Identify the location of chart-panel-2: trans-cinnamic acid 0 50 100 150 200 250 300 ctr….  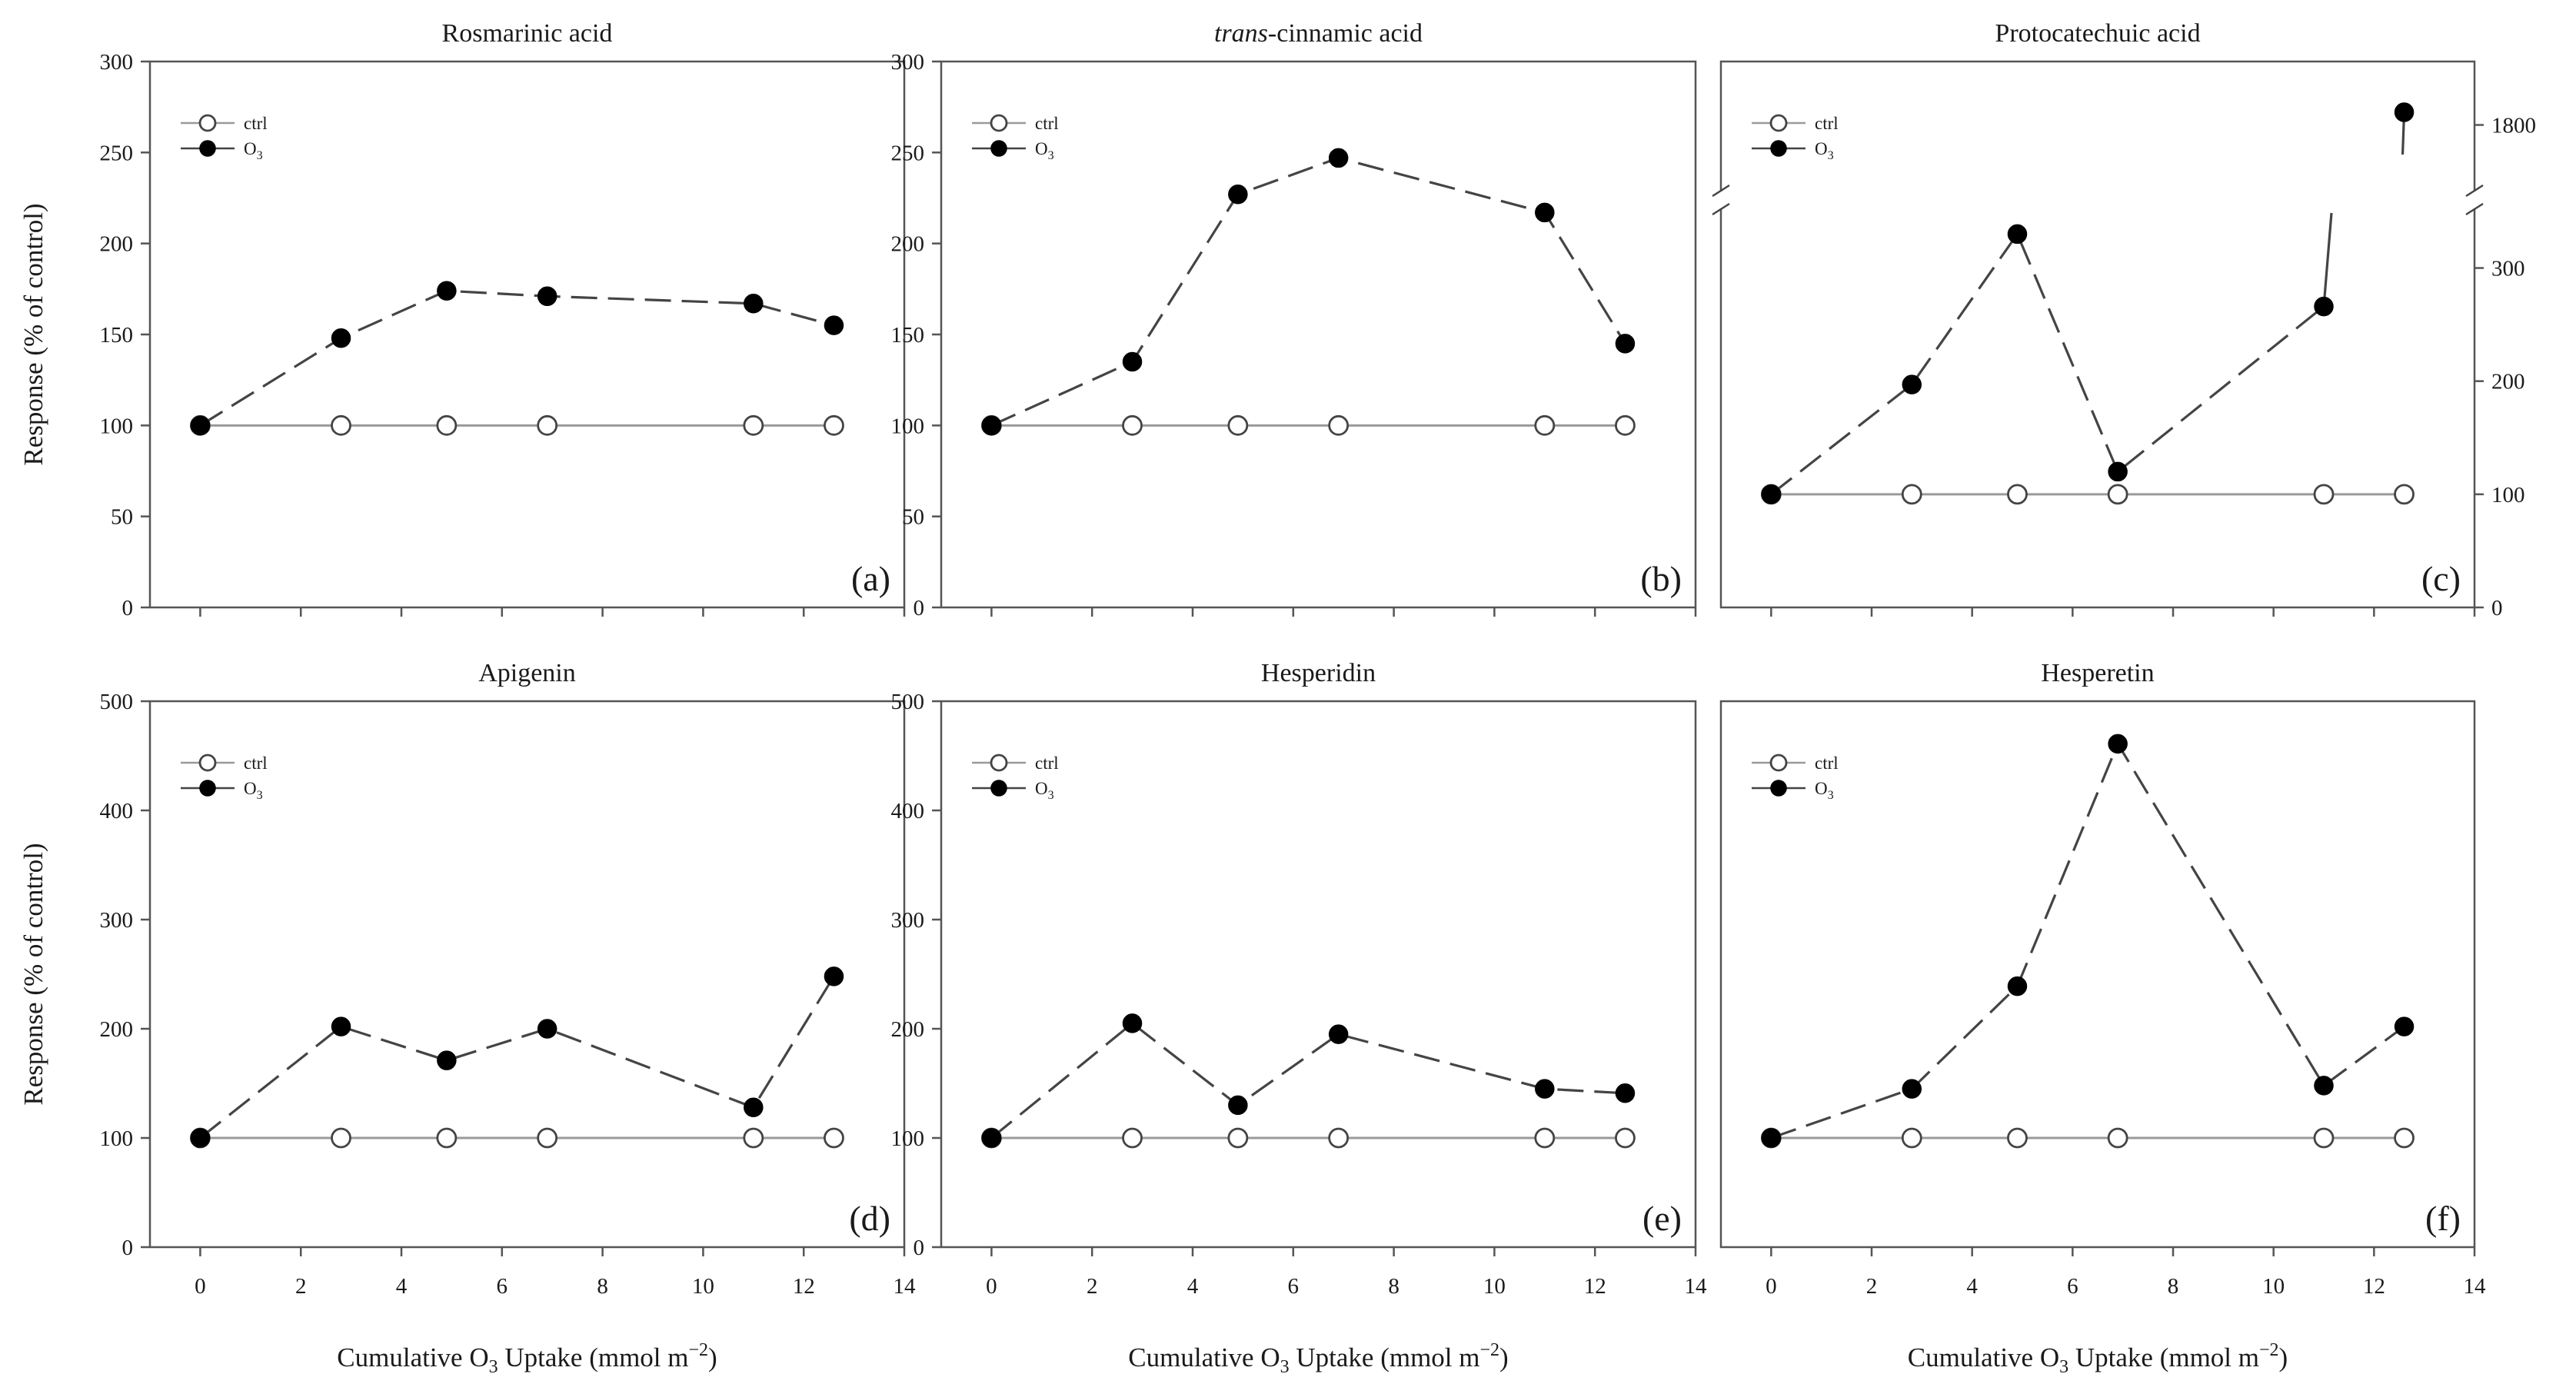
(1294, 319).